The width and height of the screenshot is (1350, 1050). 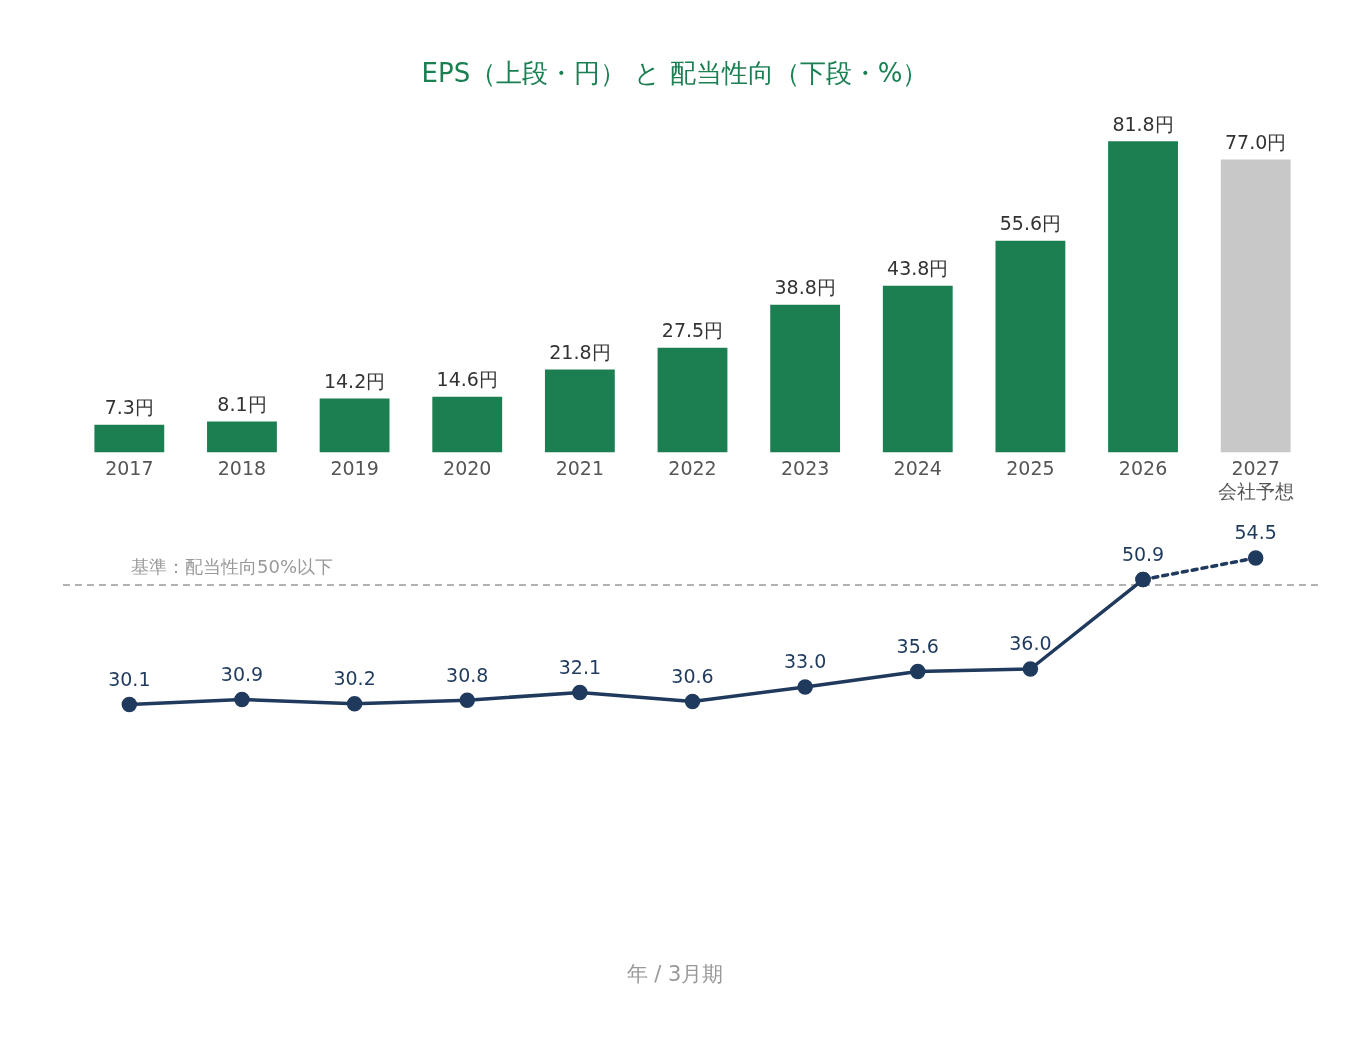 I want to click on data-label: 77.0円, so click(x=1256, y=141).